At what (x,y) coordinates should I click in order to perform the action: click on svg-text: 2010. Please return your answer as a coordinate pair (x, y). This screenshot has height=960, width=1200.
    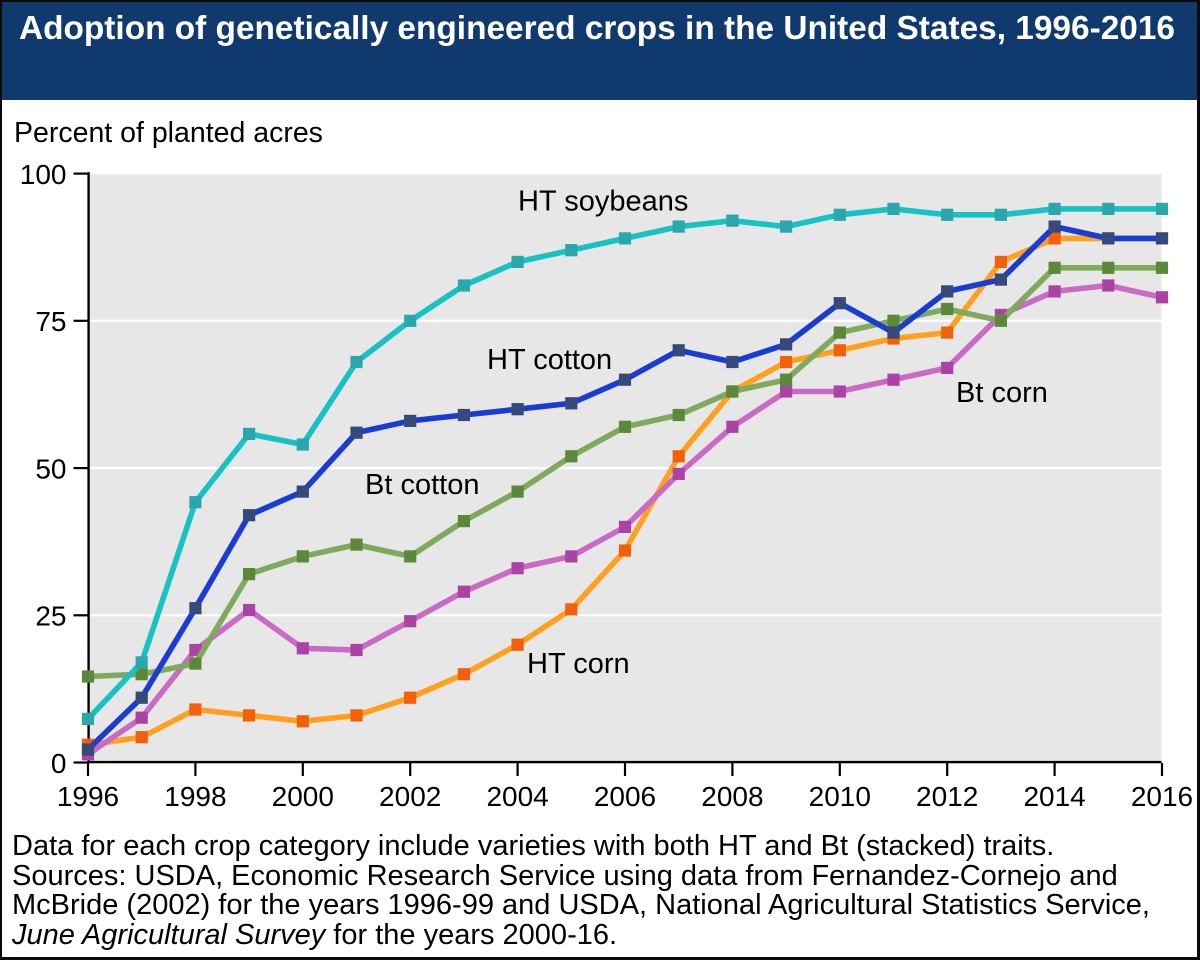
    Looking at the image, I should click on (840, 796).